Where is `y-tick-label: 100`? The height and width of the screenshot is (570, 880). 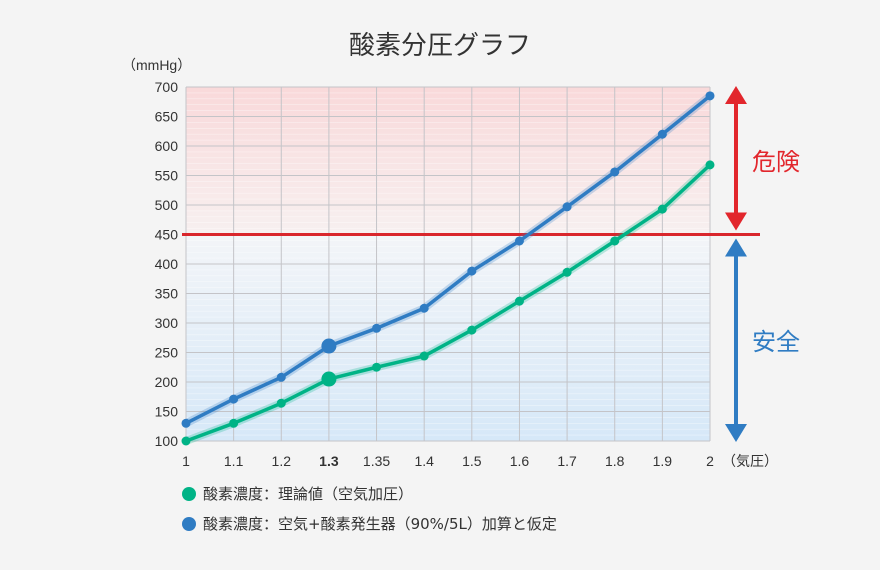 y-tick-label: 100 is located at coordinates (167, 441).